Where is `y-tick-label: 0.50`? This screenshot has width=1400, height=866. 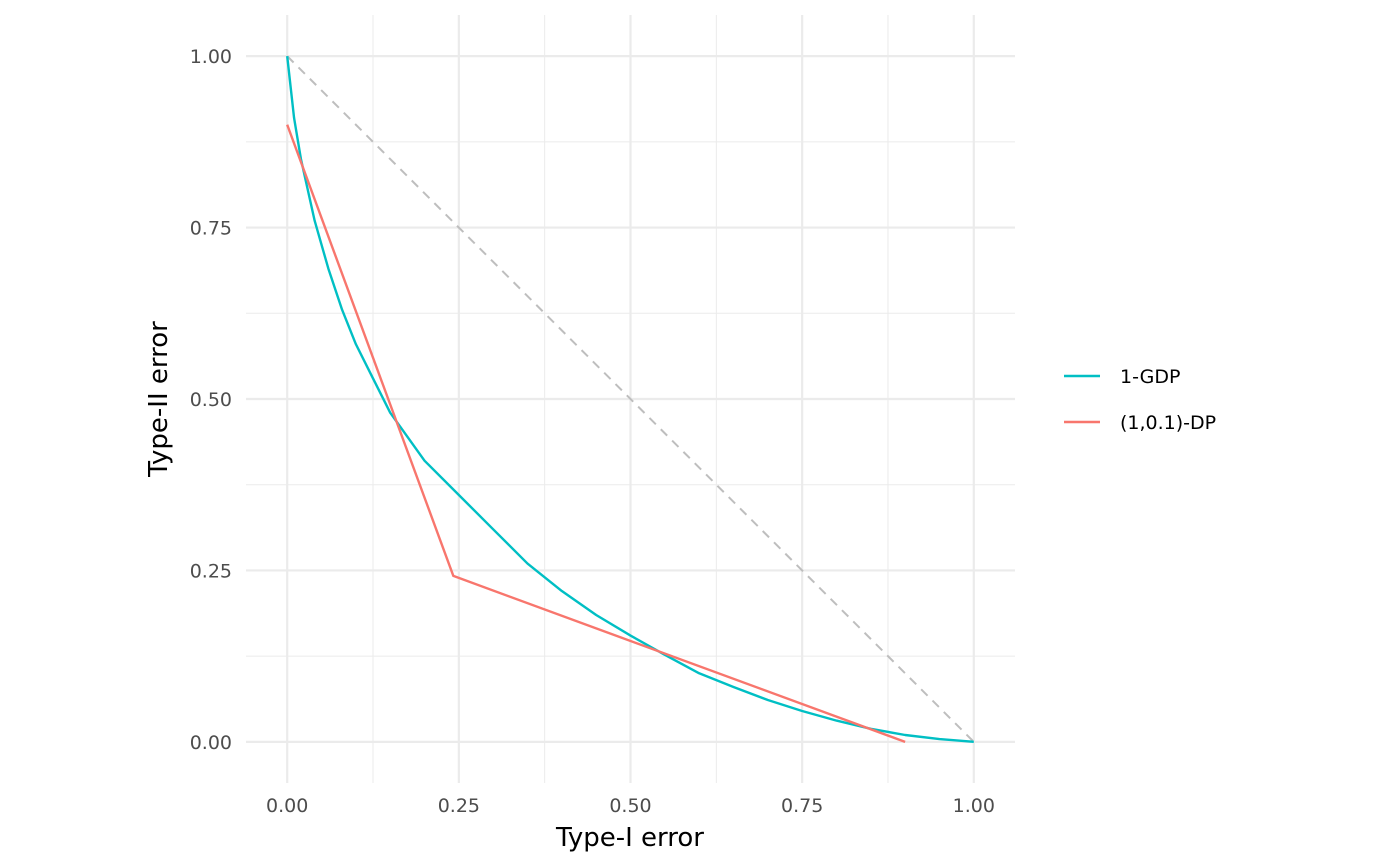 y-tick-label: 0.50 is located at coordinates (211, 400).